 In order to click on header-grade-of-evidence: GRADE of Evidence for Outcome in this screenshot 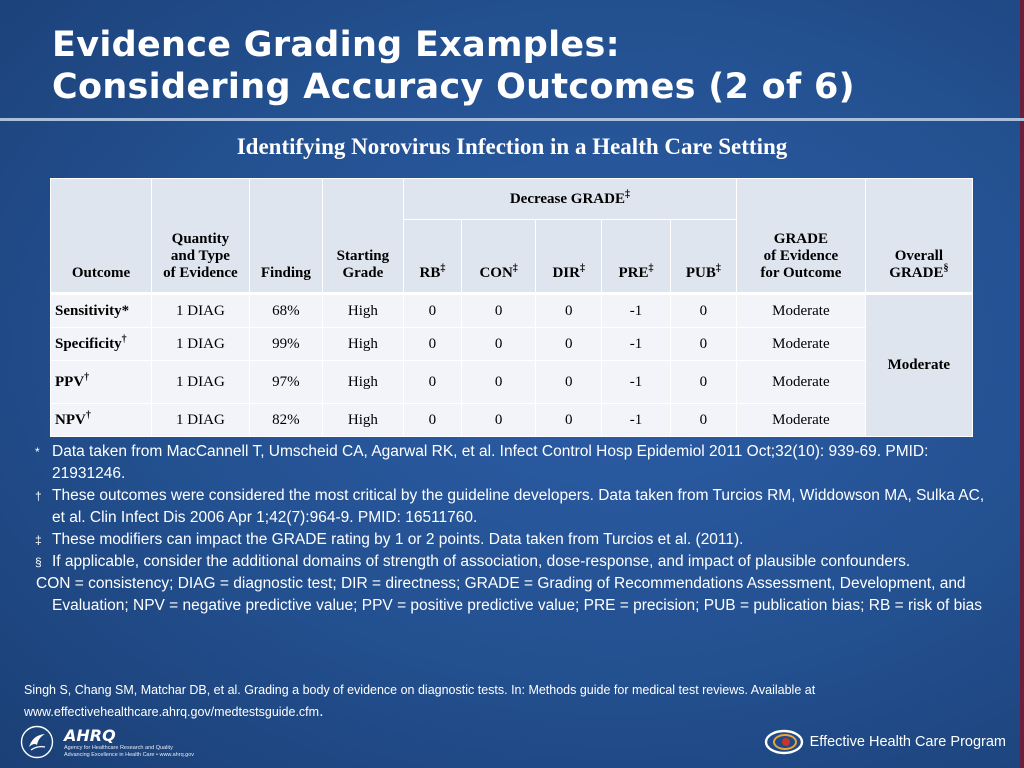, I will do `click(801, 236)`.